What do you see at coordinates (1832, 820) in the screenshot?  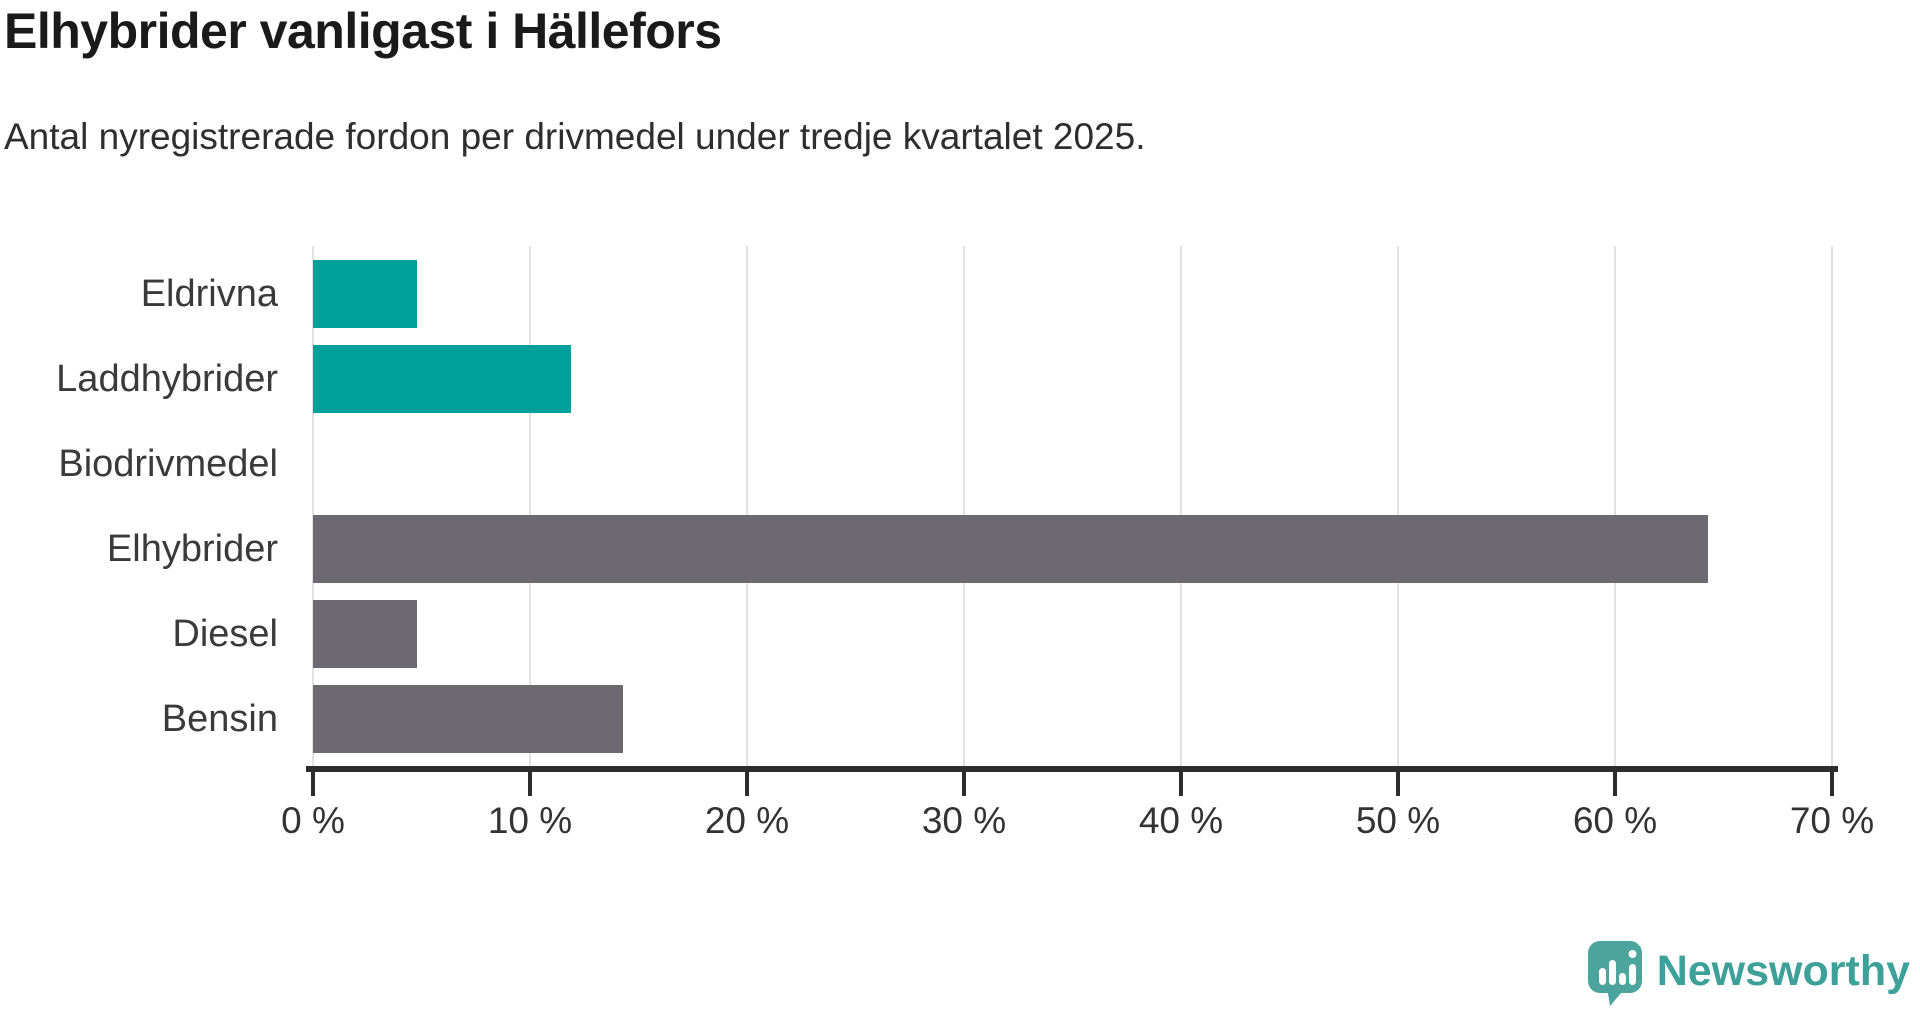 I see `tick-label: 70 %` at bounding box center [1832, 820].